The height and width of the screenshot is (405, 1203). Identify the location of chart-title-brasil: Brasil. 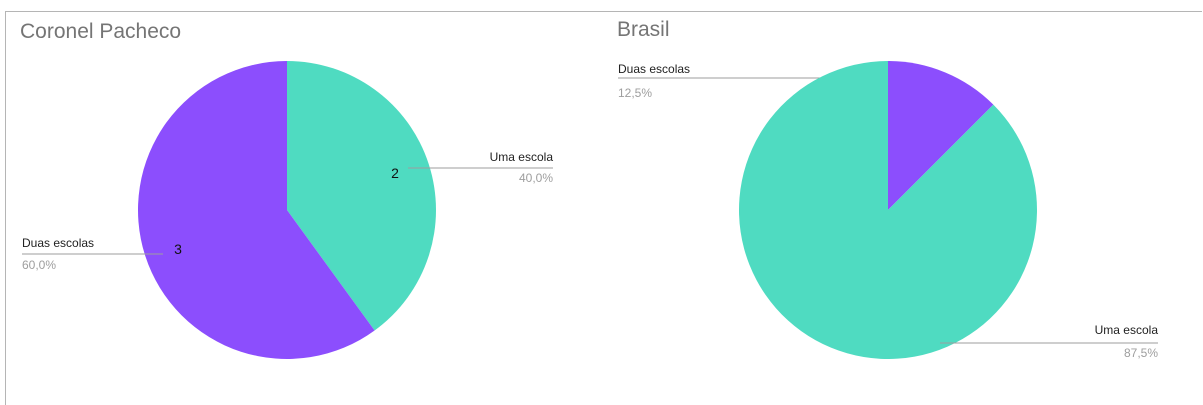
(643, 29).